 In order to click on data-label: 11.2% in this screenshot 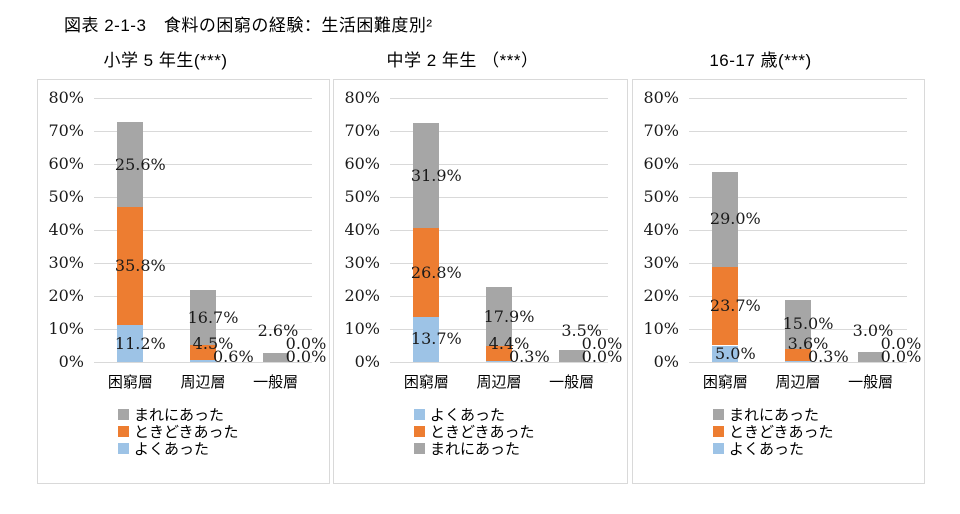, I will do `click(140, 343)`.